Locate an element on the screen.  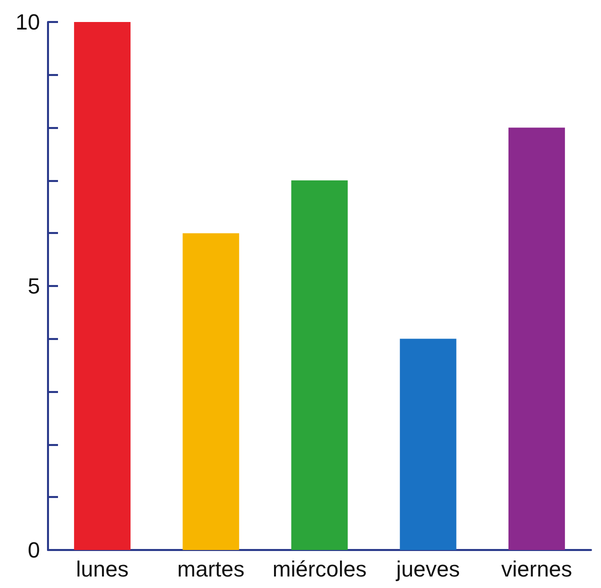
y-tick-label: 0 is located at coordinates (34, 550).